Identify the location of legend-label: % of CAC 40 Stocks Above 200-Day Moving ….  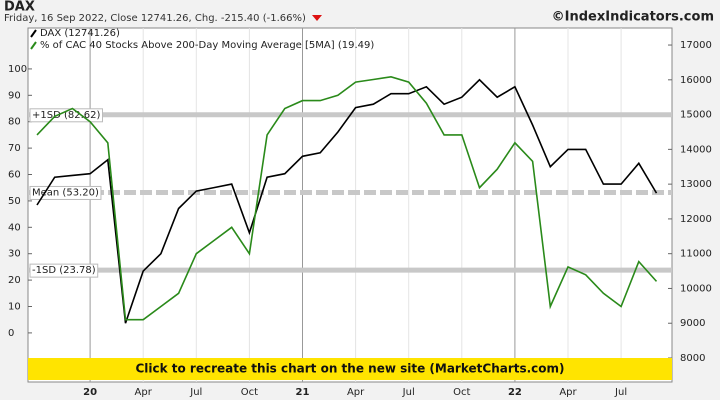
(207, 45).